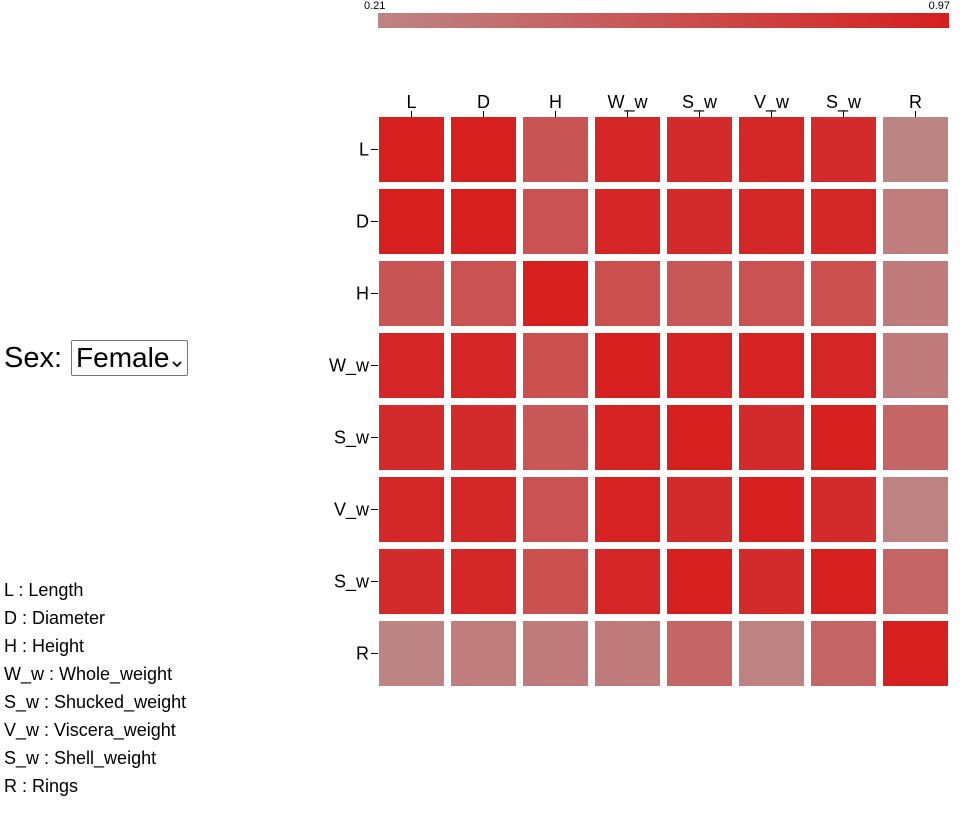 The image size is (974, 831). I want to click on y-tick-label: W_w, so click(349, 366).